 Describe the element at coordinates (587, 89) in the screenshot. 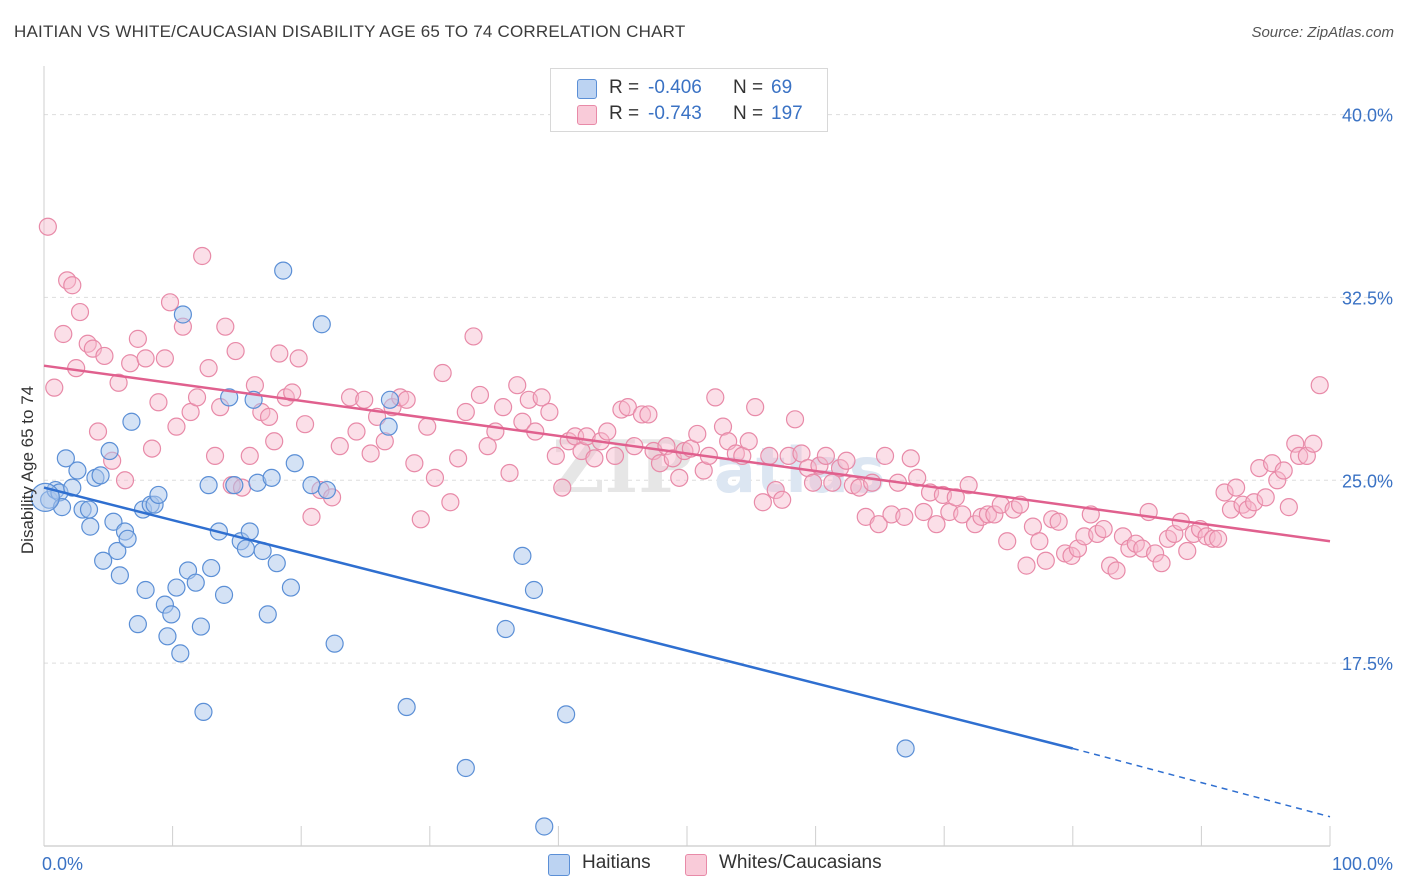

I see `haitians-swatch` at that location.